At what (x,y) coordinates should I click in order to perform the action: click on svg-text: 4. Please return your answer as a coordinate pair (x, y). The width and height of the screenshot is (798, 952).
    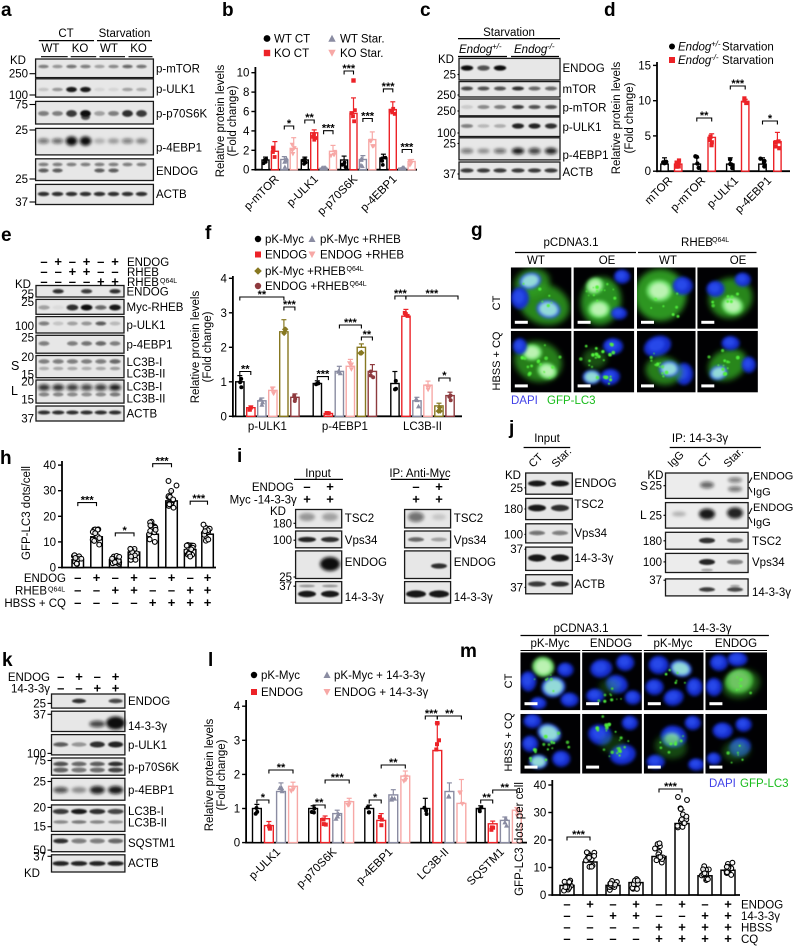
    Looking at the image, I should click on (246, 132).